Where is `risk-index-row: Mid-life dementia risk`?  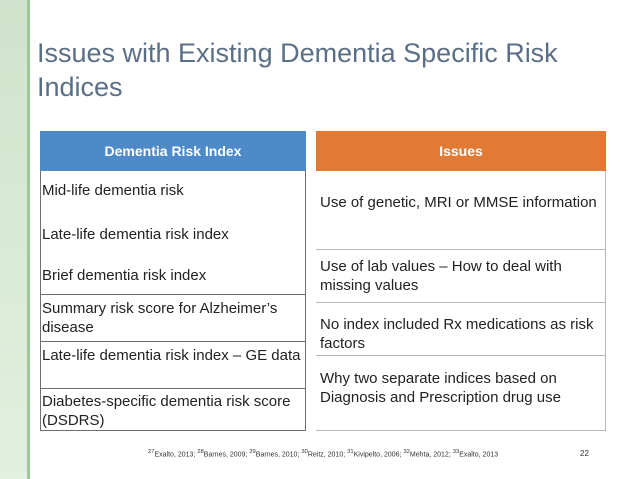
risk-index-row: Mid-life dementia risk is located at coordinates (113, 190).